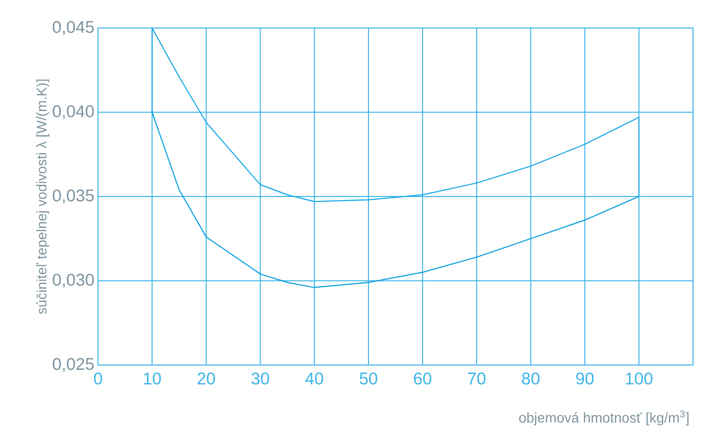 This screenshot has width=713, height=444. Describe the element at coordinates (603, 418) in the screenshot. I see `x-axis-title: objemová hmotnosť [kg/m$^{3}$]` at that location.